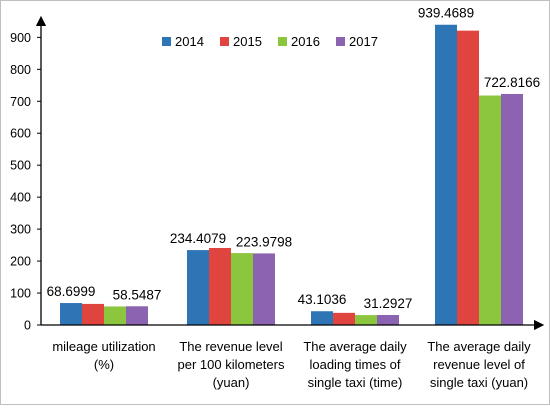  I want to click on y-tick-label: 300, so click(20, 230).